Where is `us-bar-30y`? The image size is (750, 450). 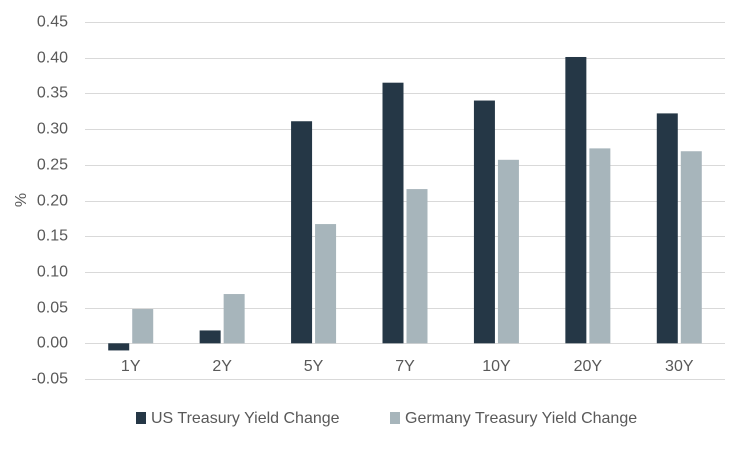 us-bar-30y is located at coordinates (667, 228).